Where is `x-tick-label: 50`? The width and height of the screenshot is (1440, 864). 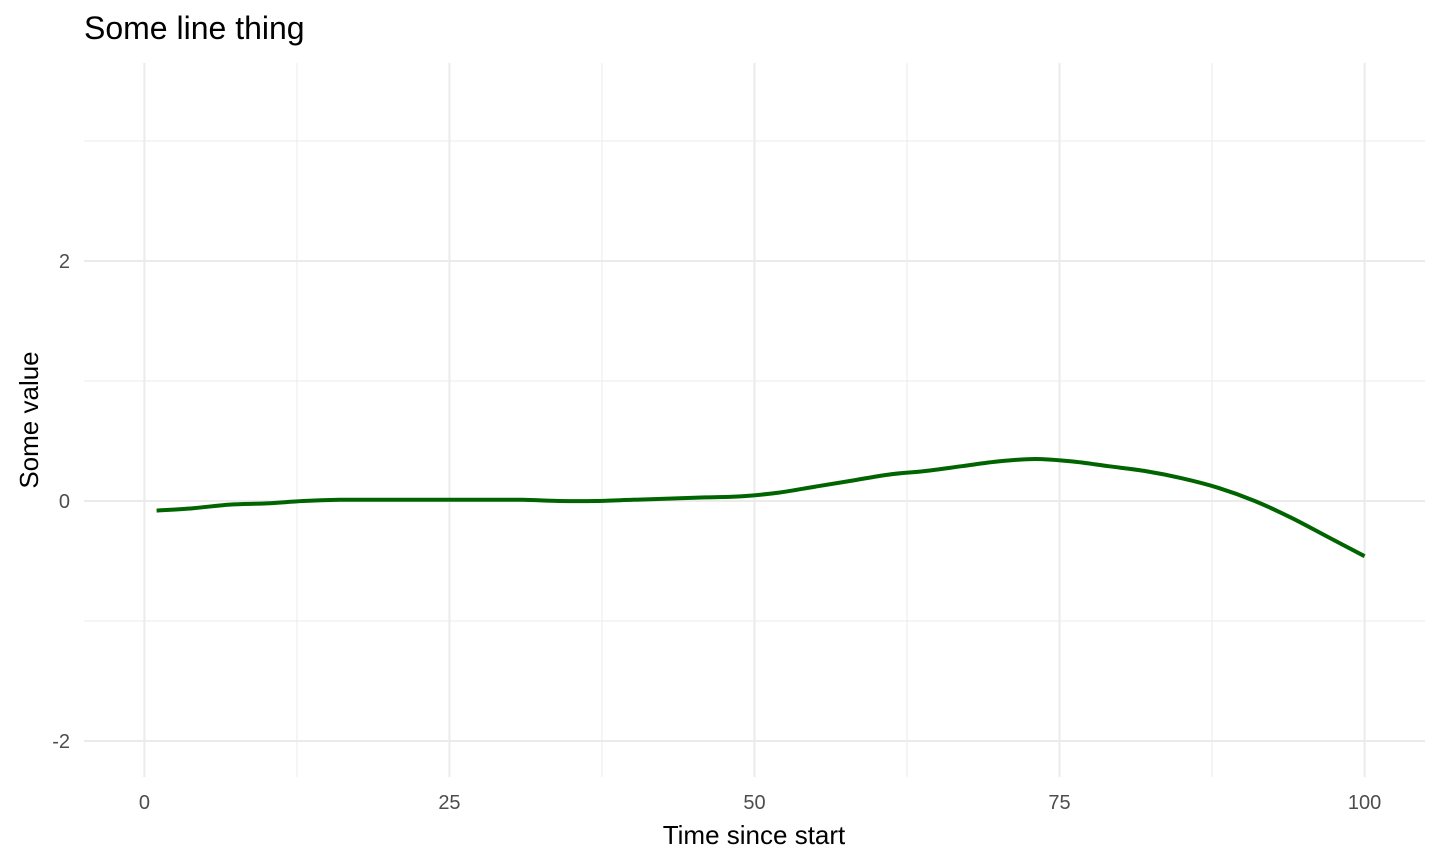
x-tick-label: 50 is located at coordinates (754, 803).